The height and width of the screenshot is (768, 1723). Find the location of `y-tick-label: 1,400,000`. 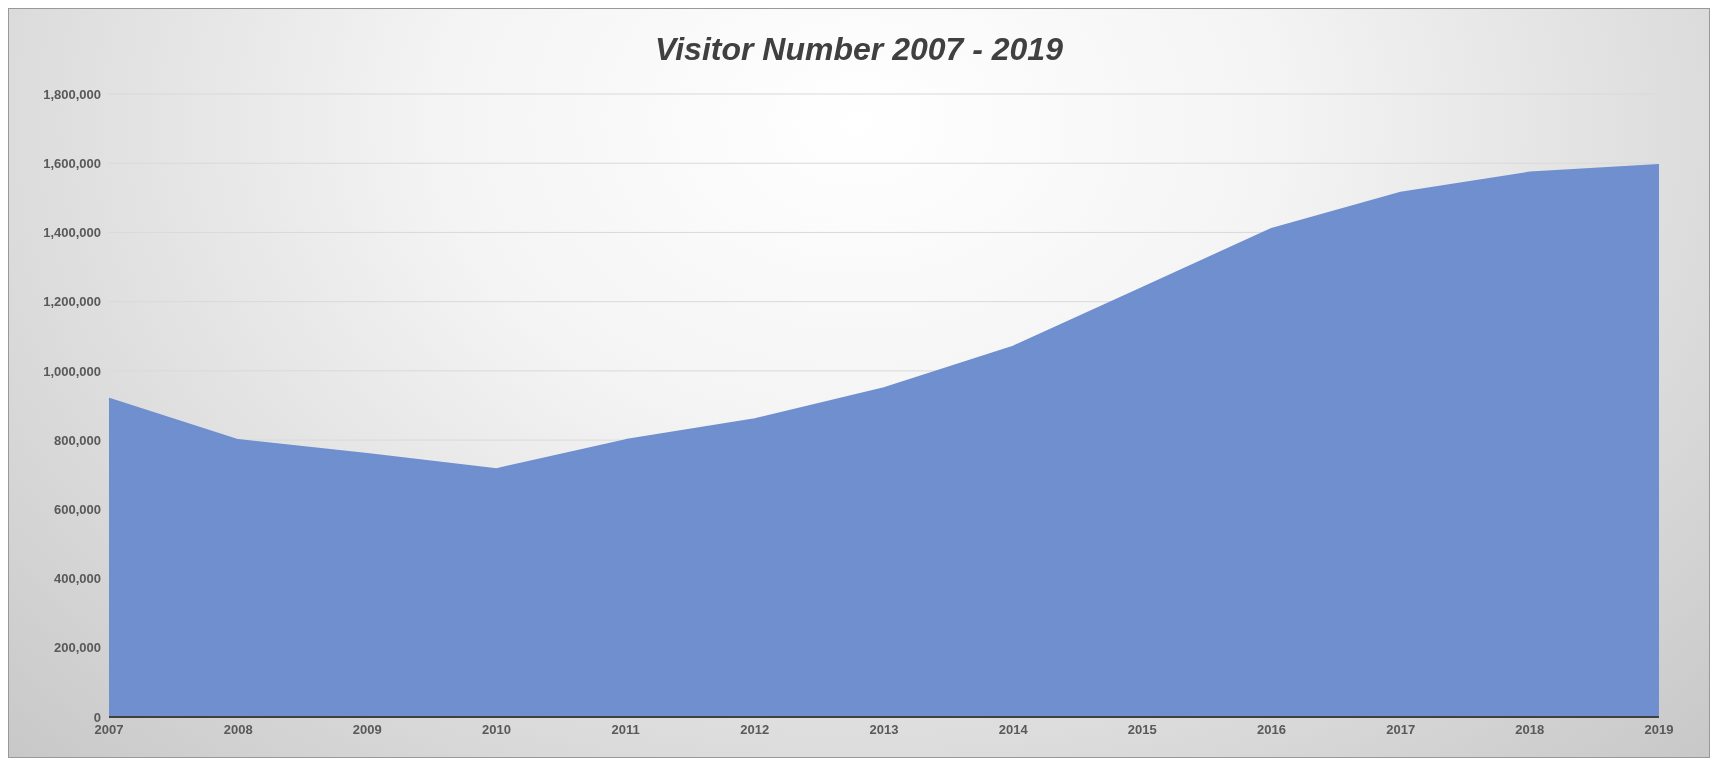

y-tick-label: 1,400,000 is located at coordinates (72, 233).